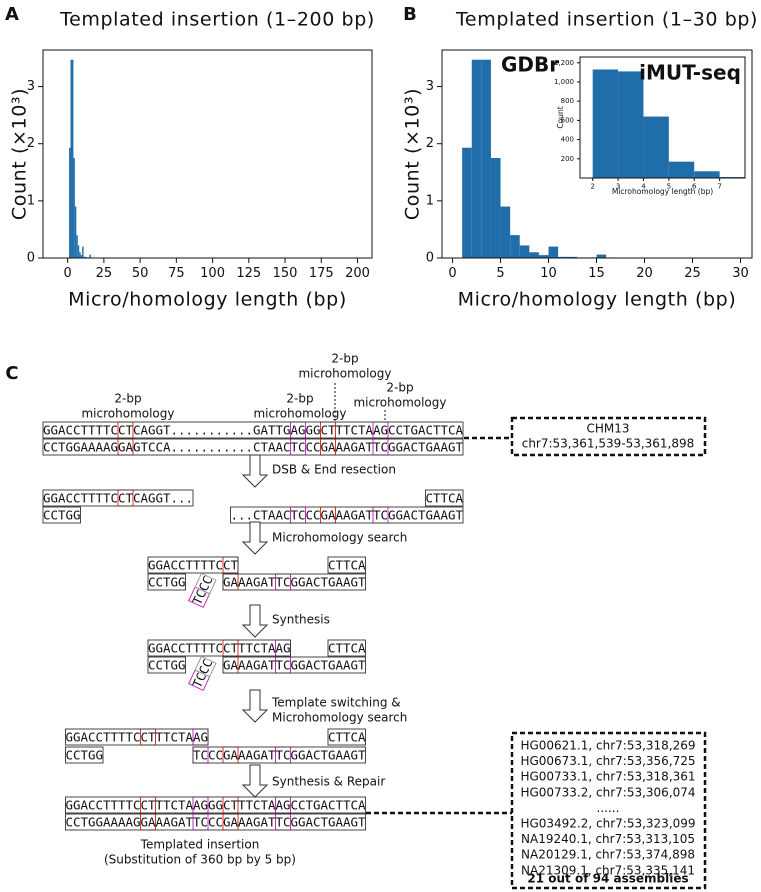 This screenshot has height=892, width=761. I want to click on sequence-segment: CCTGGAAAAG, so click(80, 447).